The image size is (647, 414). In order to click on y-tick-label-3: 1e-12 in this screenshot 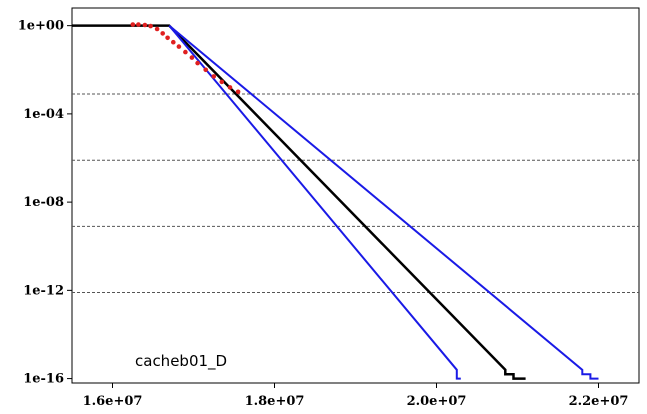, I will do `click(43, 290)`.